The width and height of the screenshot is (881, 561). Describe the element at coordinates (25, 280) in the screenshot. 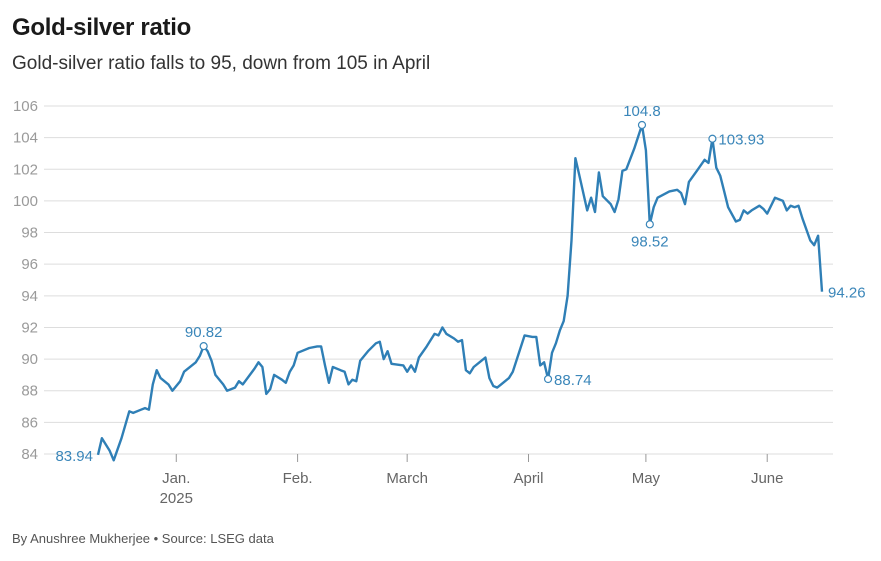

I see `y-axis-labels: 84 86 88 90 92 94 96 98 100 102 104 106` at that location.